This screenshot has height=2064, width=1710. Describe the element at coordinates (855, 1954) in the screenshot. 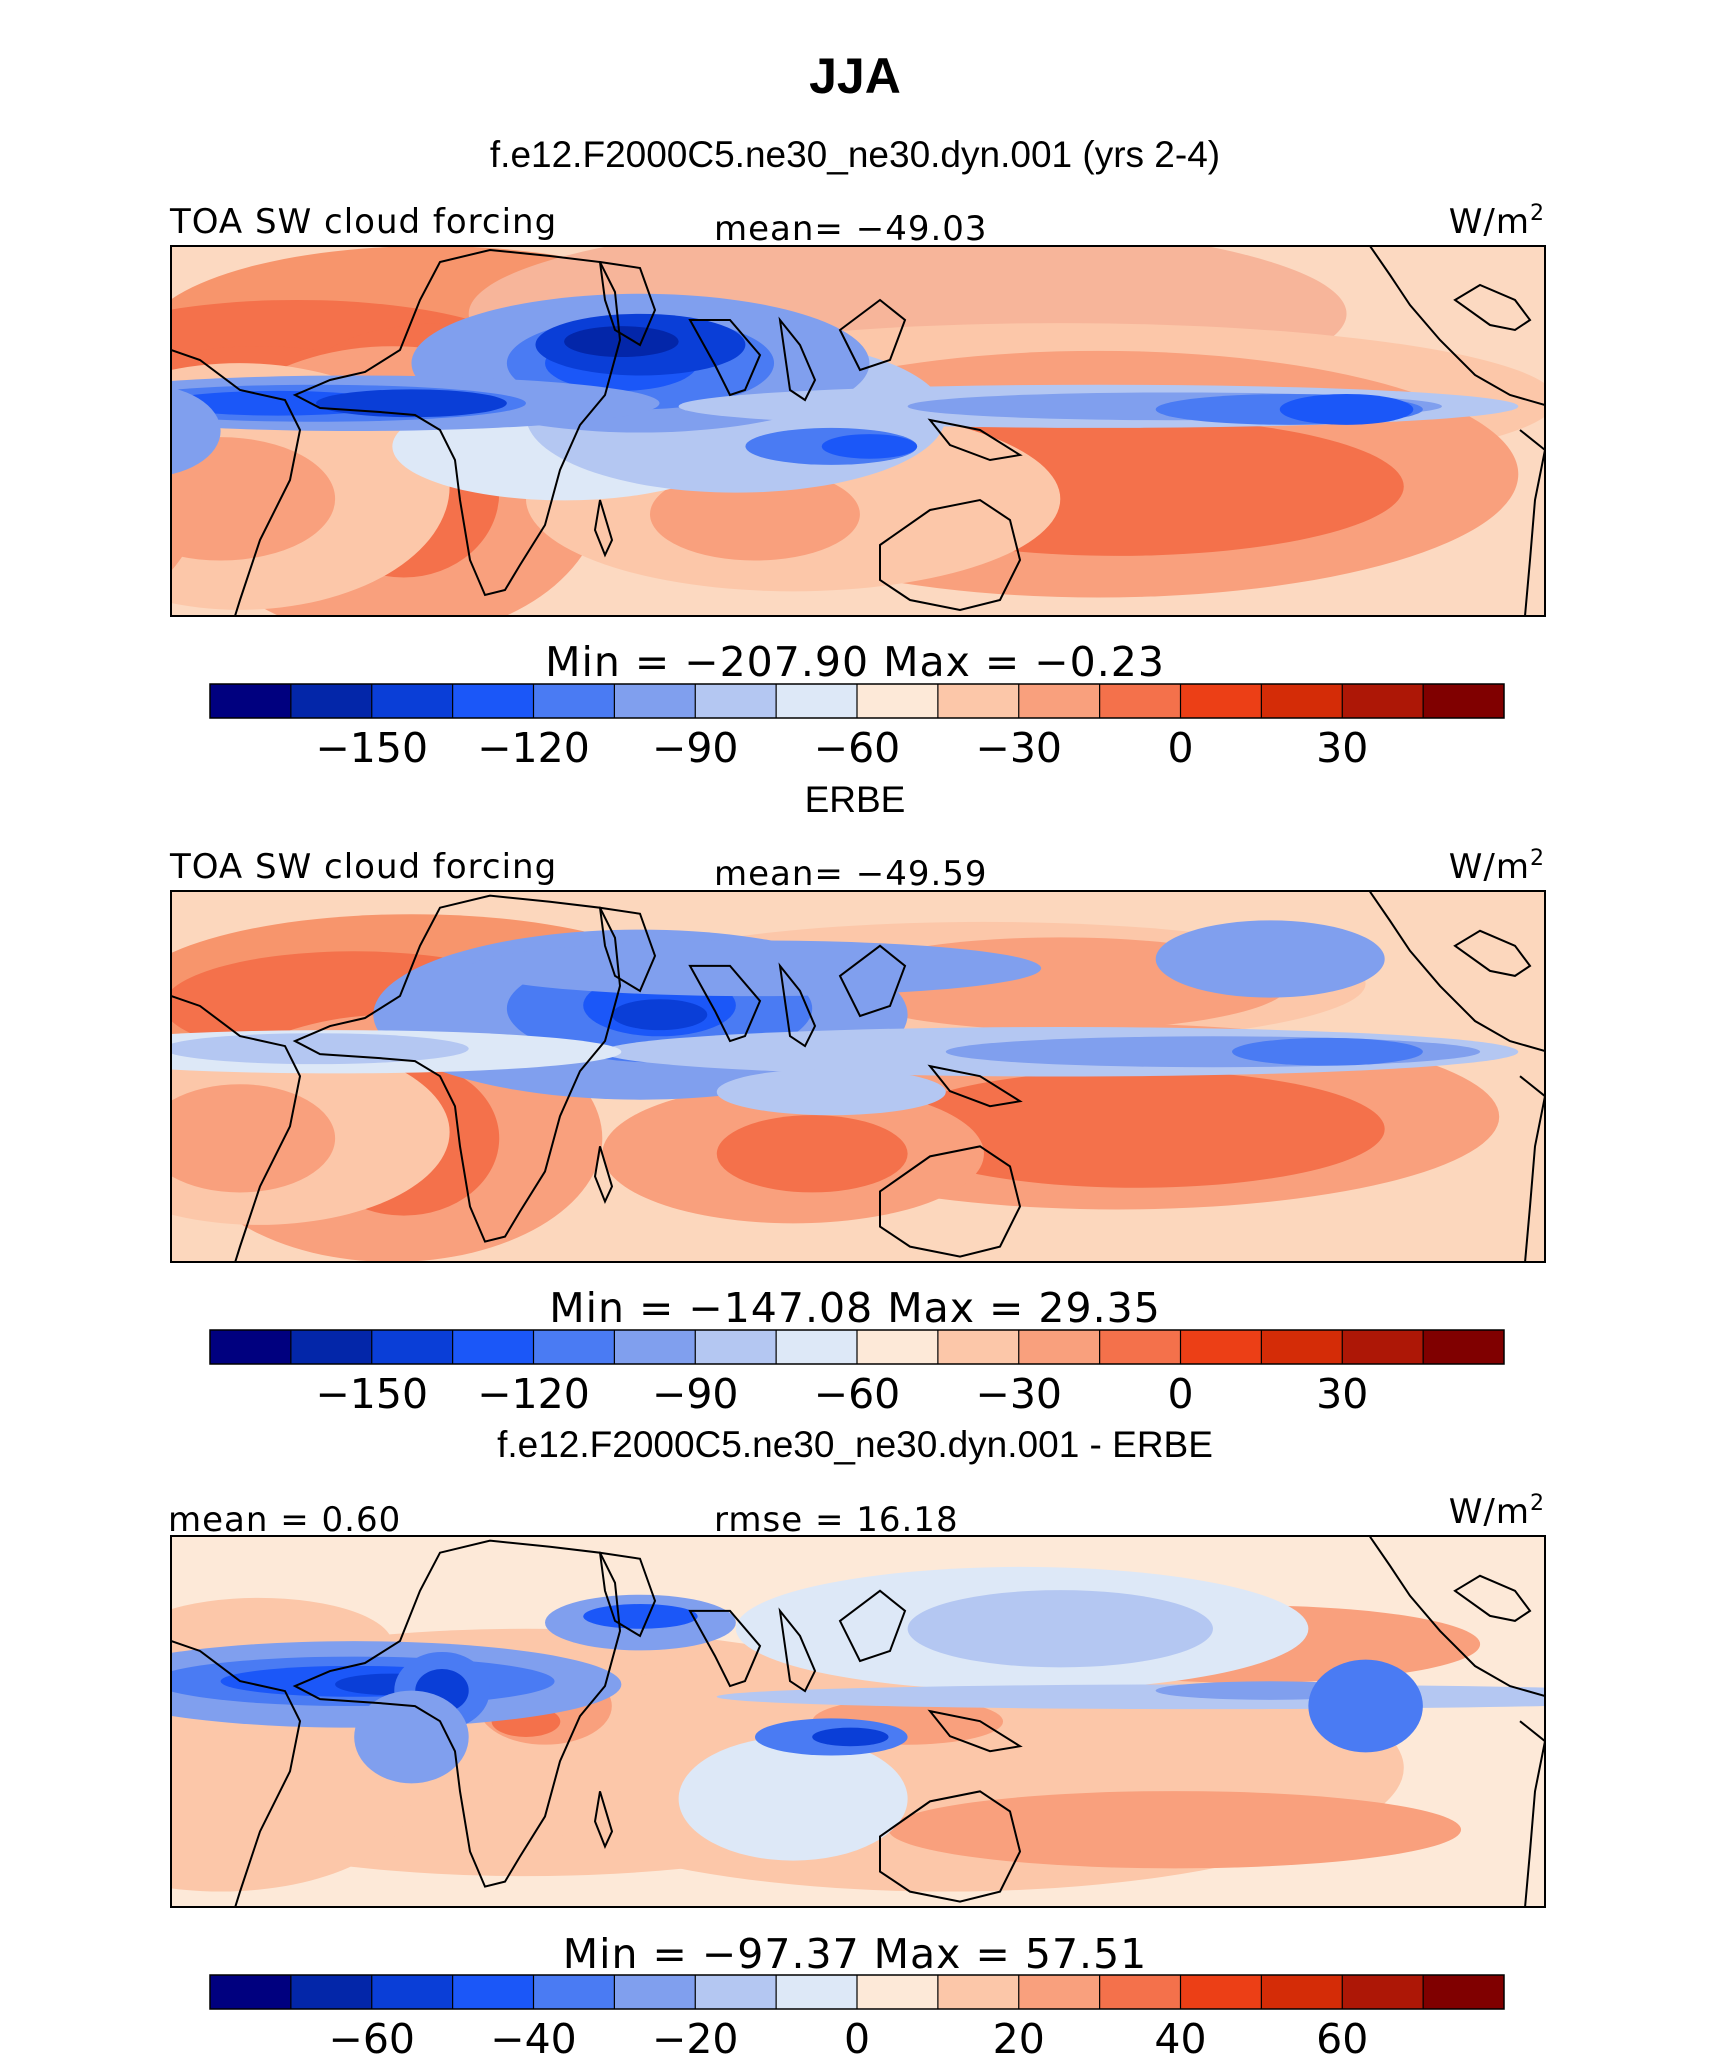

I see `min-max-label: Min = −97.37 Max = 57.51` at that location.